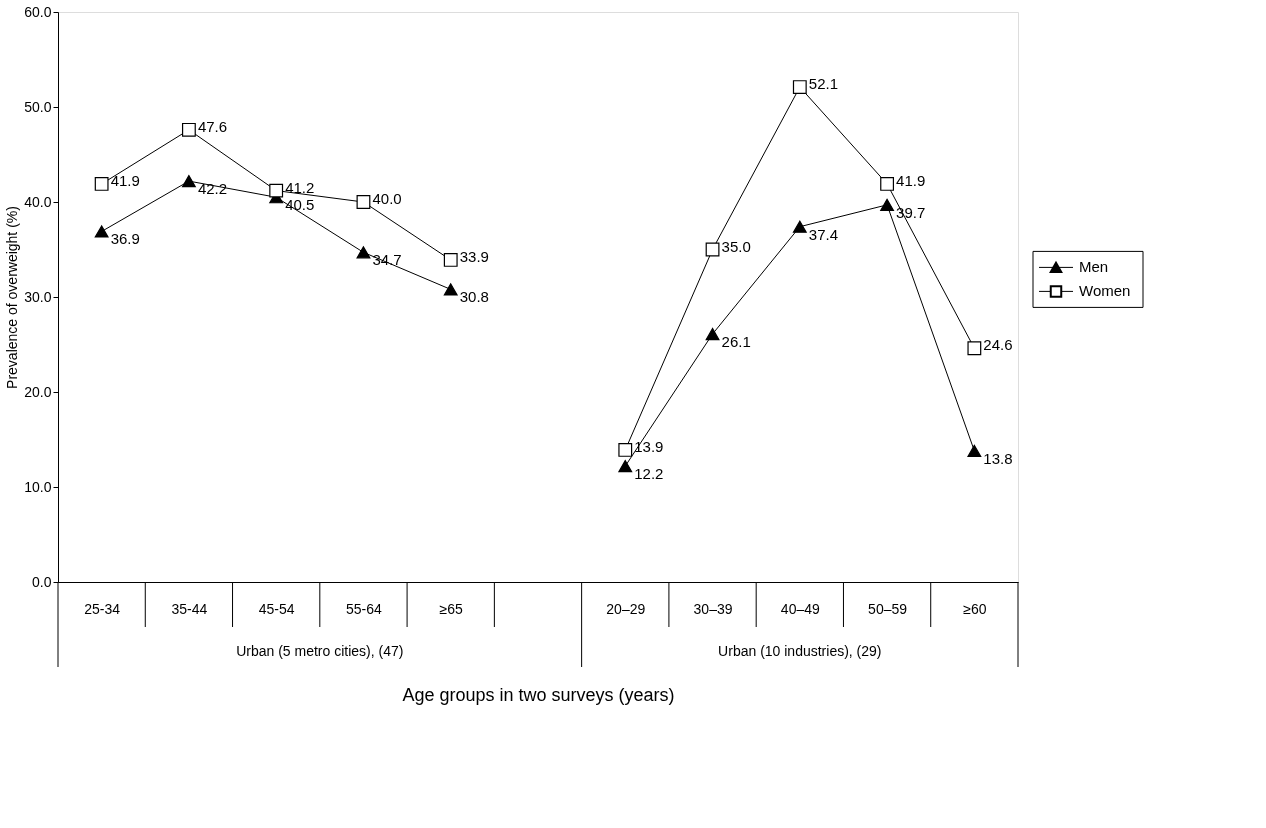  Describe the element at coordinates (474, 297) in the screenshot. I see `data-label: 30.8` at that location.